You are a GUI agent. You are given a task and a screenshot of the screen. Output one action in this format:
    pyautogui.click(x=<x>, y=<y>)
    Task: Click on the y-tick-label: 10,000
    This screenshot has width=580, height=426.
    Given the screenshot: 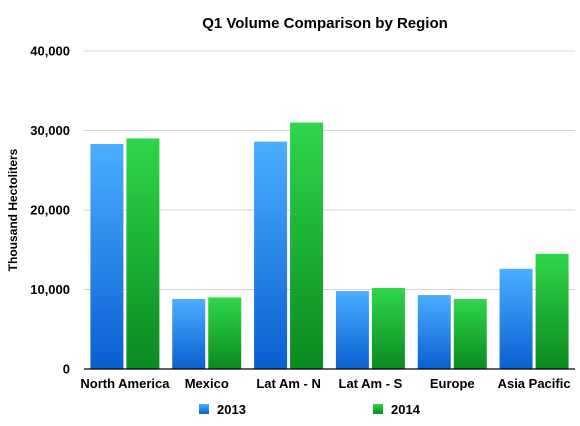 What is the action you would take?
    pyautogui.click(x=50, y=289)
    